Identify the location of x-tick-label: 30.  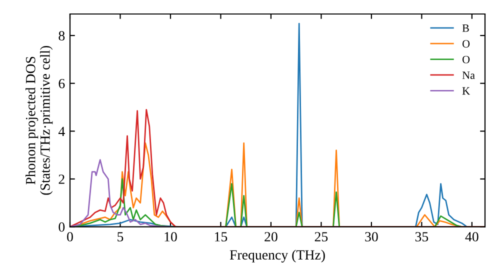
(371, 237).